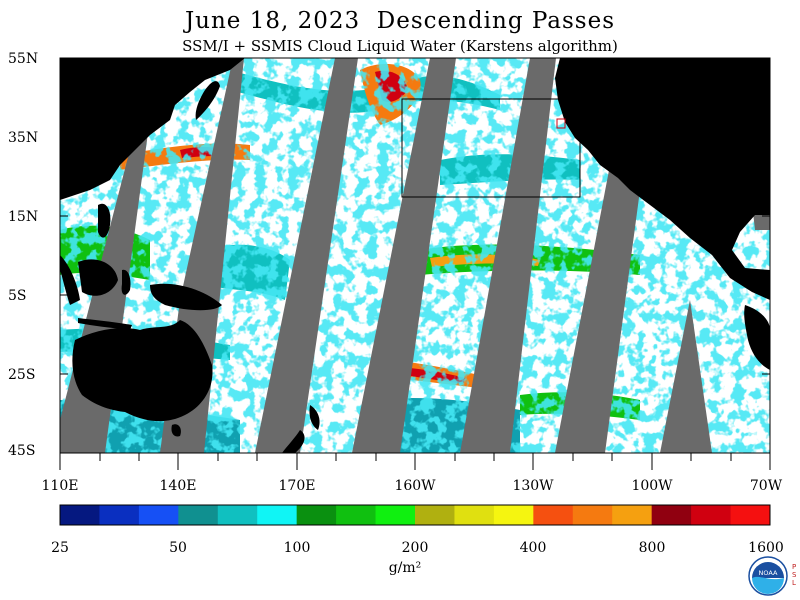 The width and height of the screenshot is (800, 600). What do you see at coordinates (178, 486) in the screenshot?
I see `lon-label: 140E` at bounding box center [178, 486].